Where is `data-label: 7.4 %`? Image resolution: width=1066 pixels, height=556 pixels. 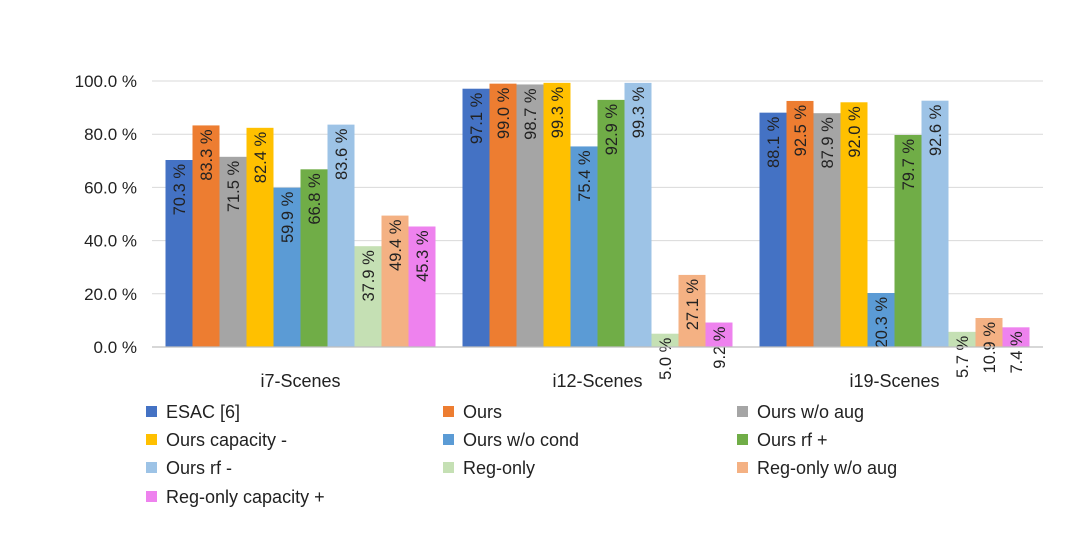
data-label: 7.4 % is located at coordinates (1017, 352).